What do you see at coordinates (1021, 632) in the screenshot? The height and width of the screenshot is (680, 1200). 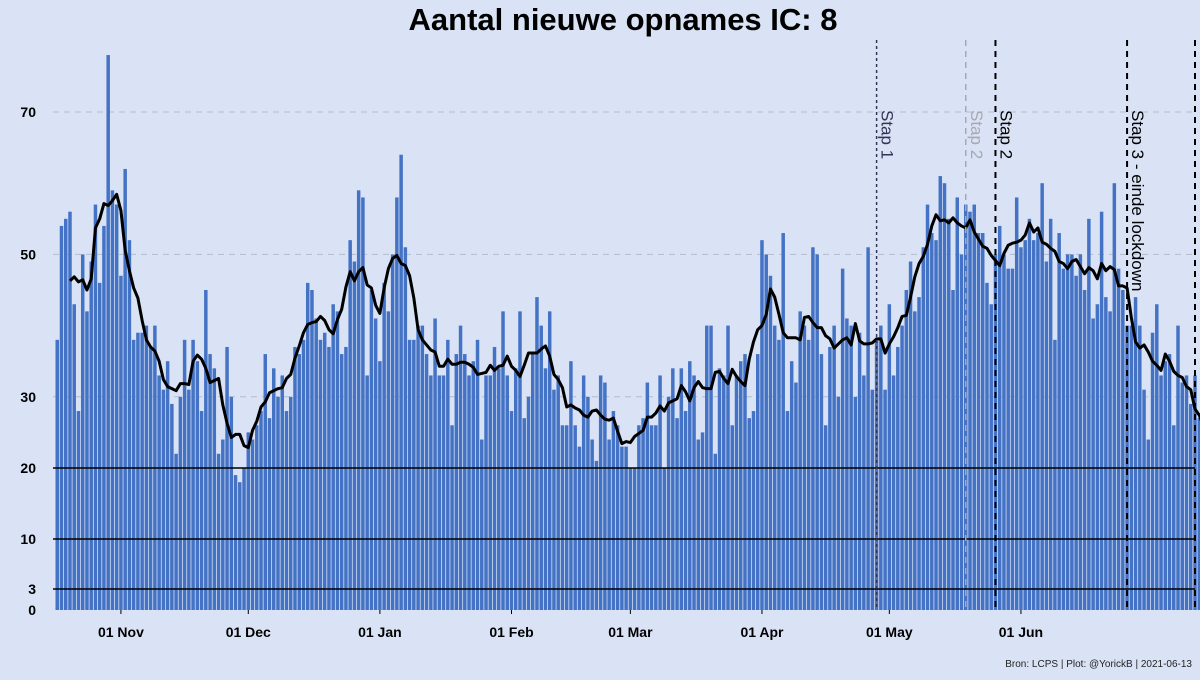 I see `x-tick-label: 01 Jun` at bounding box center [1021, 632].